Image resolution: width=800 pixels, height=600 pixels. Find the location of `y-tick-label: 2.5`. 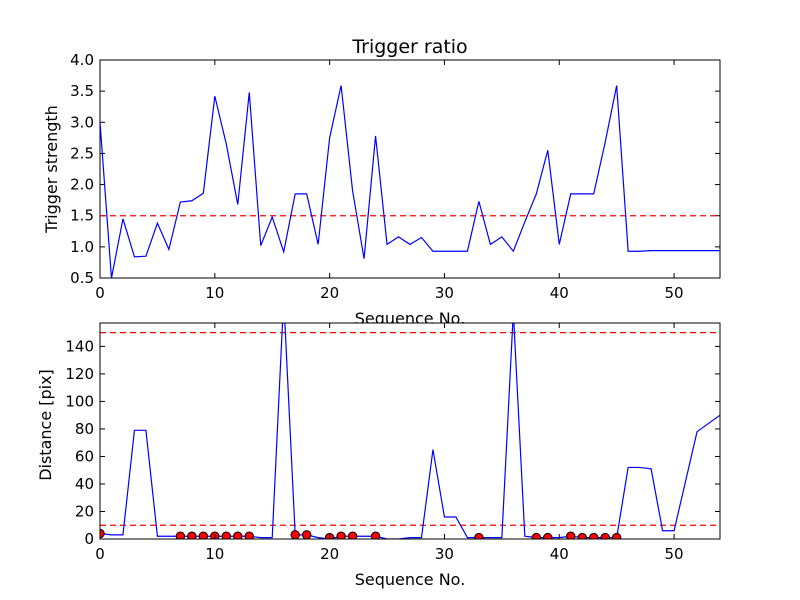

y-tick-label: 2.5 is located at coordinates (82, 153).